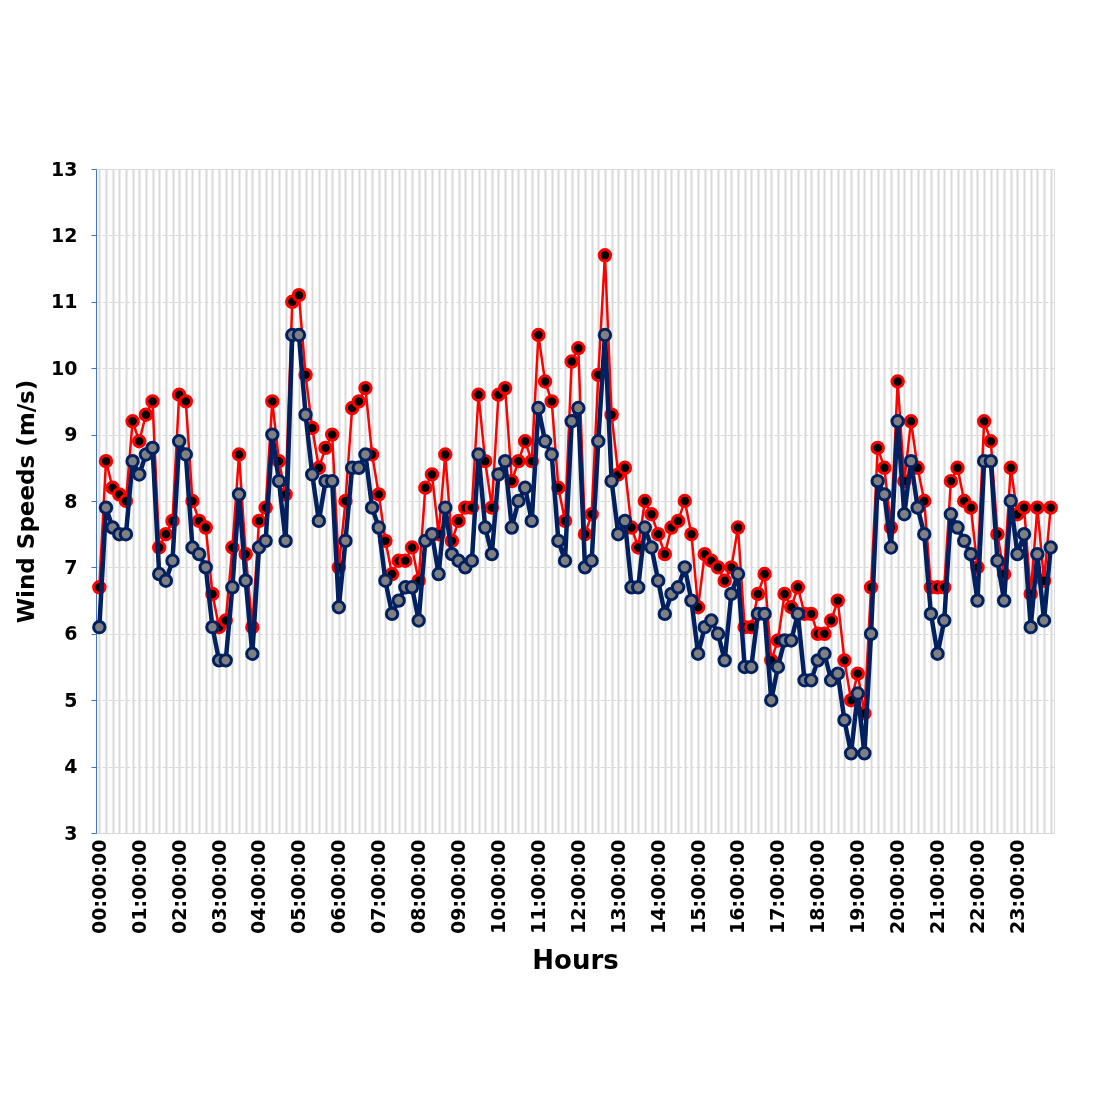 The image size is (1099, 1102). I want to click on x-tick-label: 22:00:00, so click(976, 887).